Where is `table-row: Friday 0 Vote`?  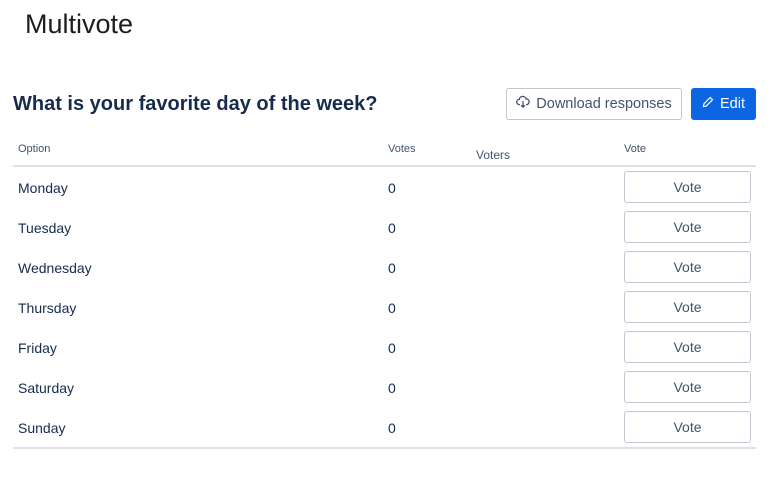
table-row: Friday 0 Vote is located at coordinates (384, 348).